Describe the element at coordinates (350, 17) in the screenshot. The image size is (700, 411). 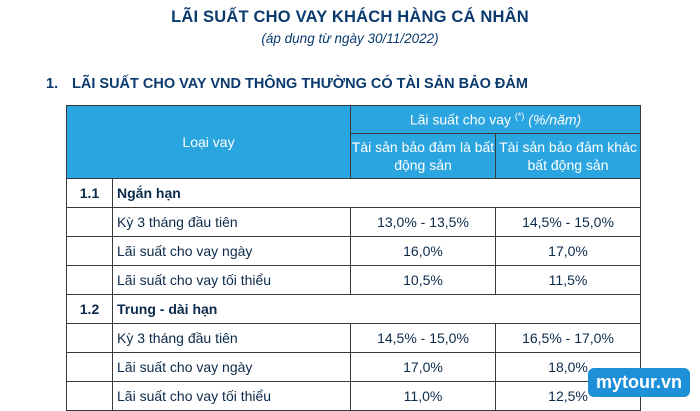
I see `page-title: LÃI SUẤT CHO VAY KHÁCH HÀNG CÁ NHÂN` at that location.